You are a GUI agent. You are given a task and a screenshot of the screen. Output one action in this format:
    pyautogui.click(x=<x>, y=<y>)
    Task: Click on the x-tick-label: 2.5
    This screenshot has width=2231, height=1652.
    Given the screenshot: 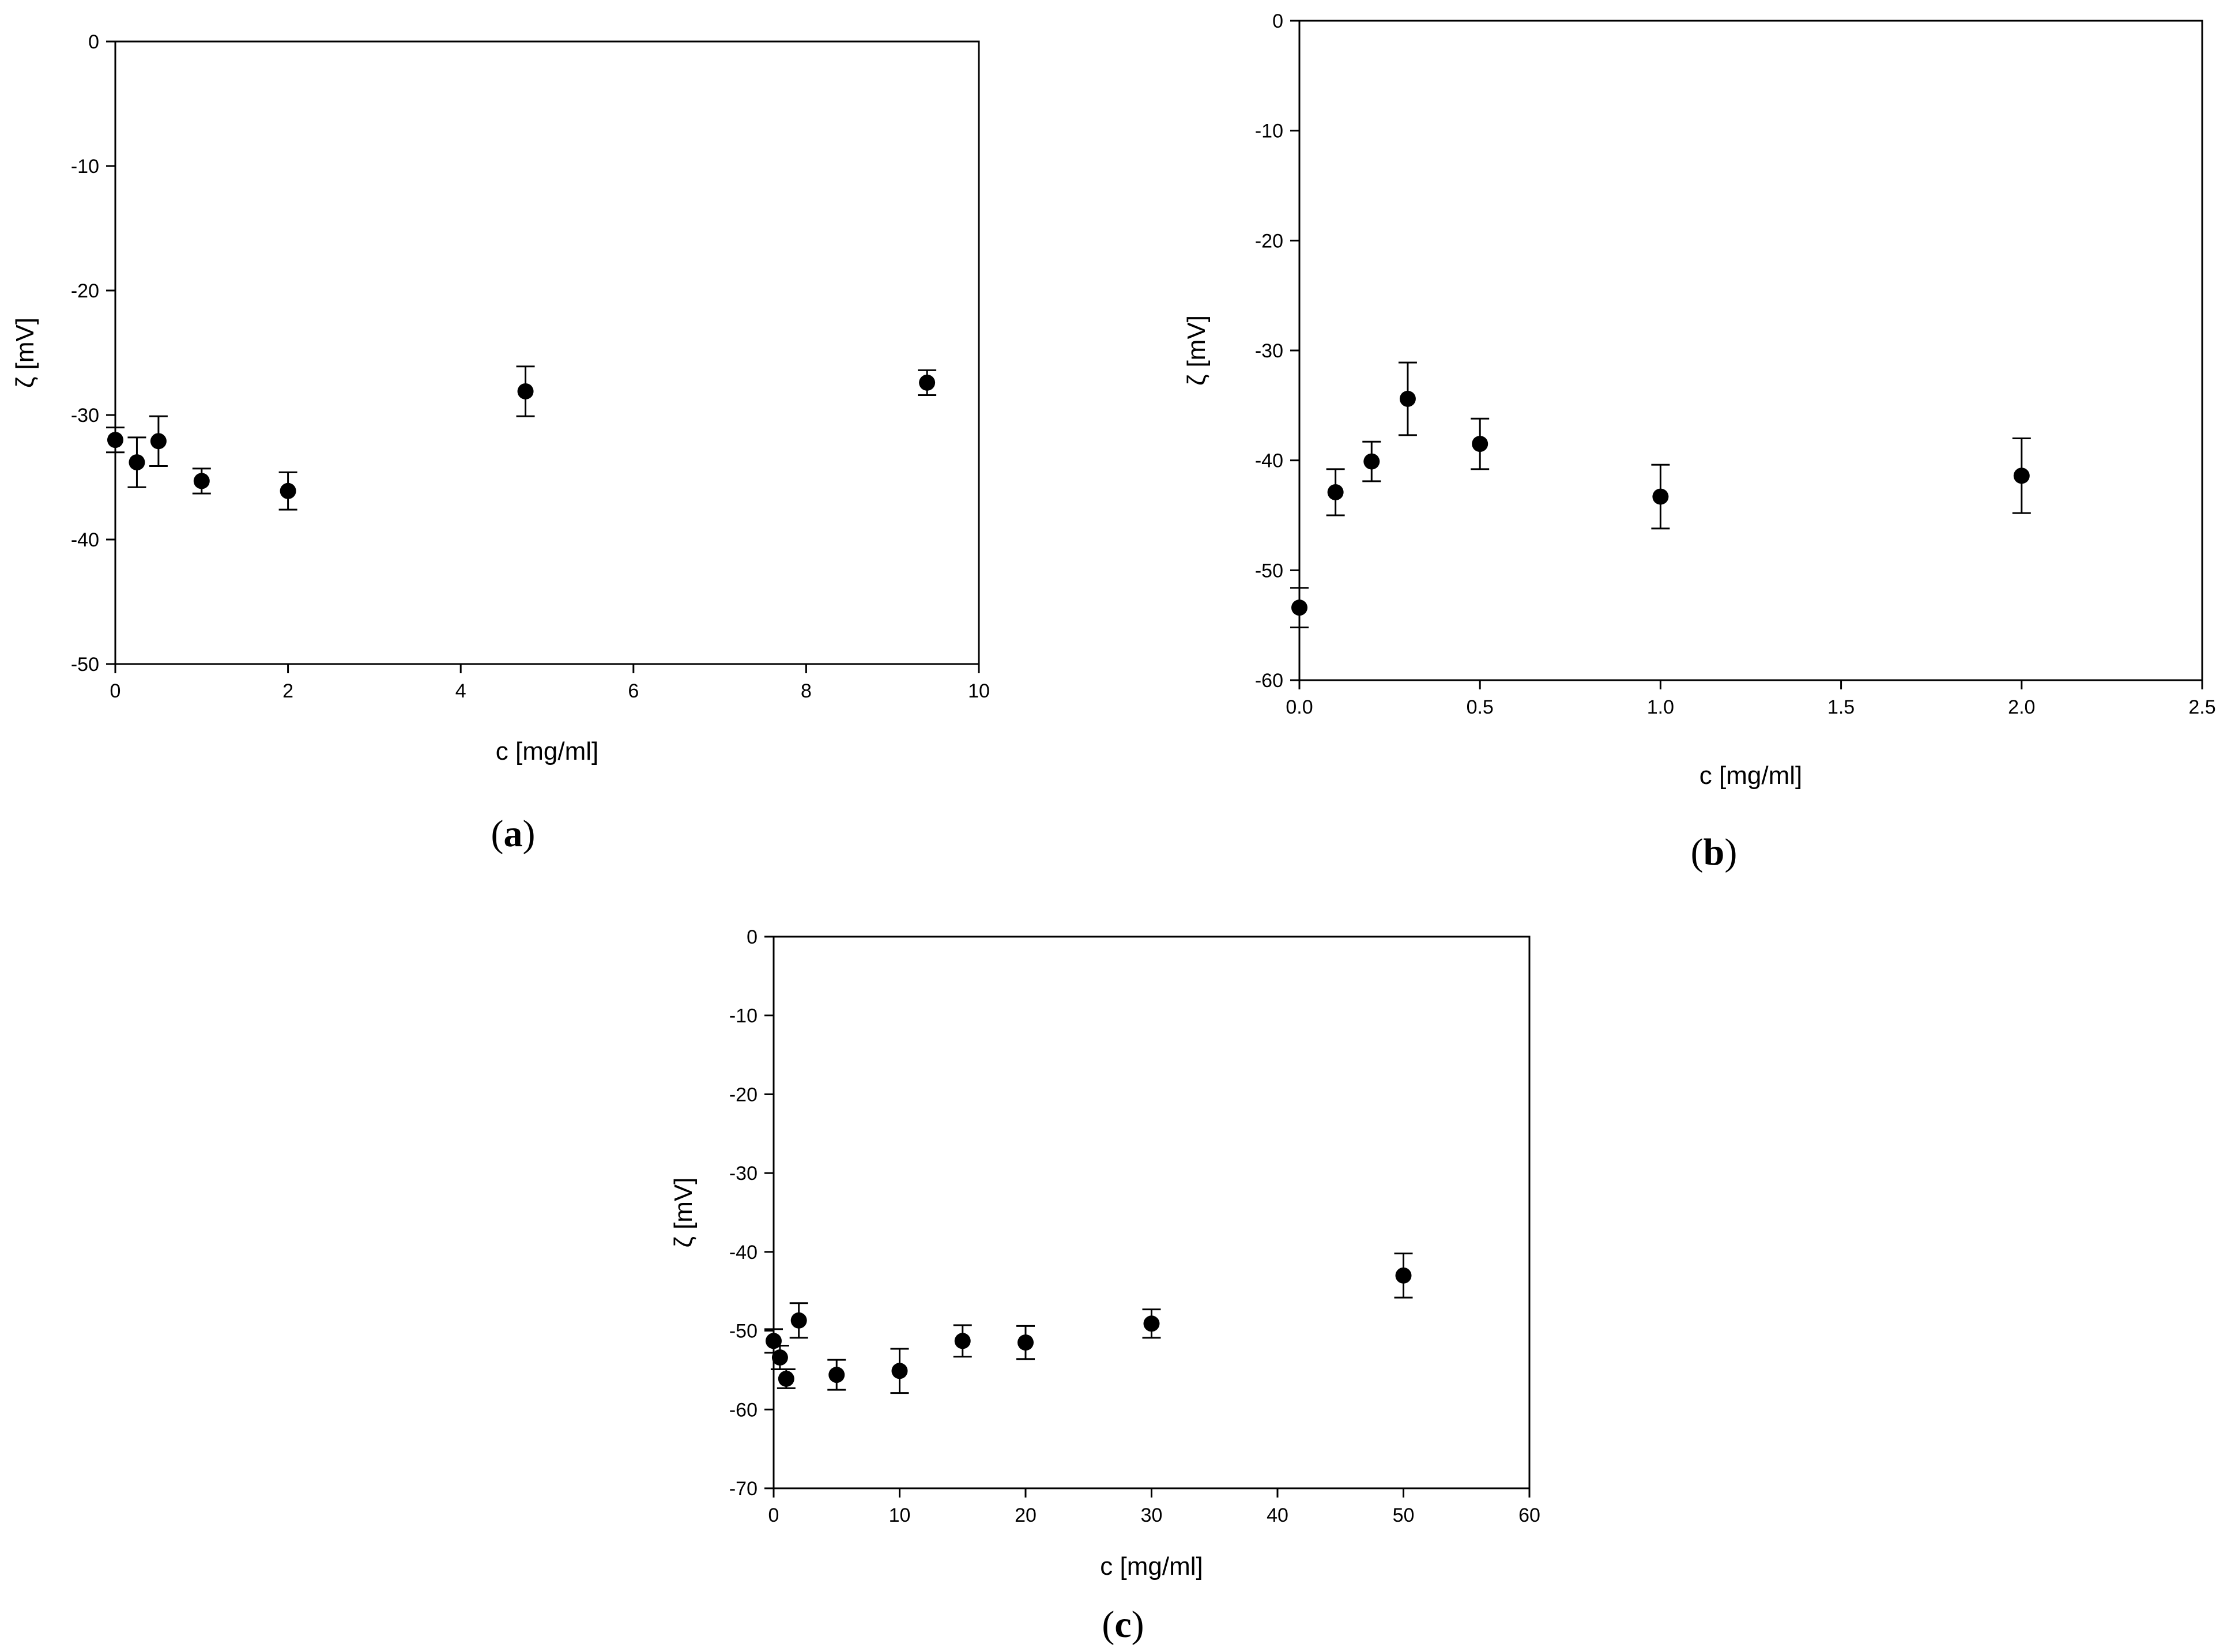 What is the action you would take?
    pyautogui.click(x=2201, y=707)
    